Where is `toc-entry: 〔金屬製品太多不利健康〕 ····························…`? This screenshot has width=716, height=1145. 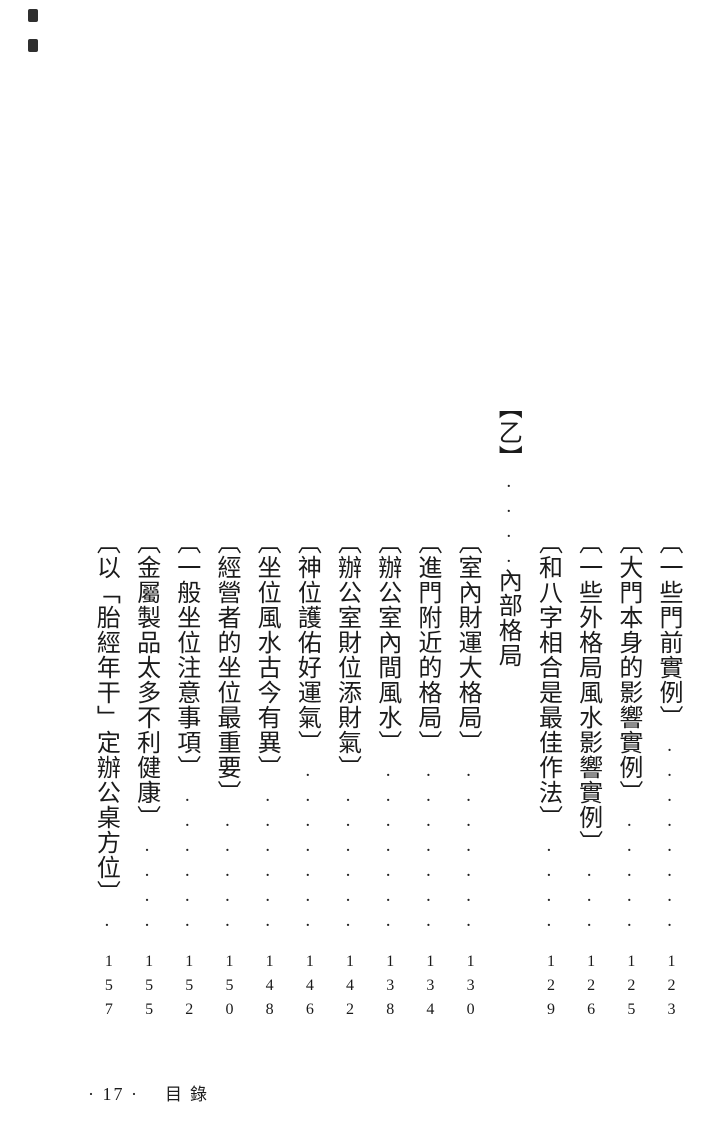 toc-entry: 〔金屬製品太多不利健康〕 ····························… is located at coordinates (145, 710).